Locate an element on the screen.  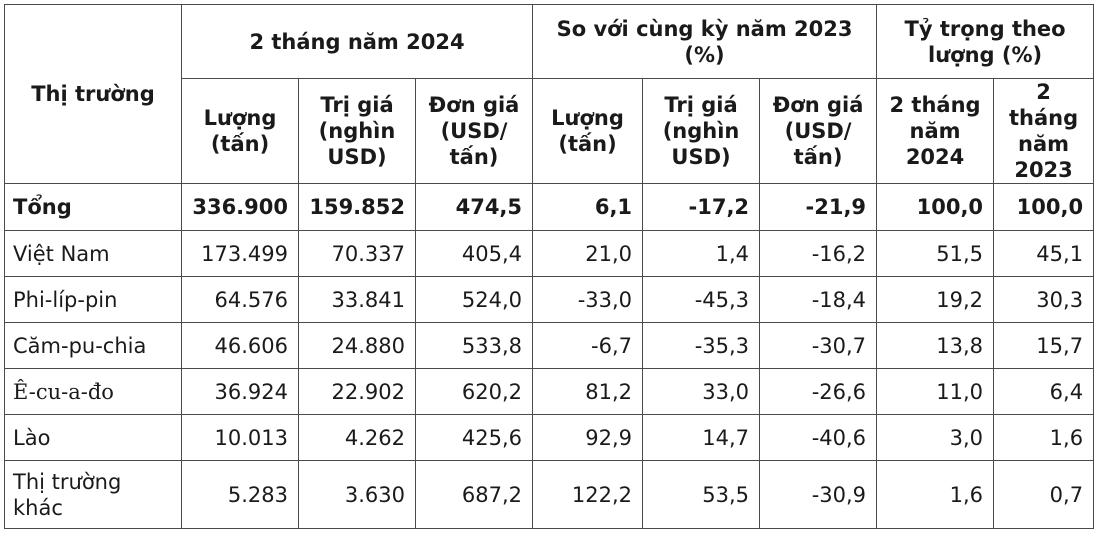
group-header-share: Tỷ trọng theo lượng (%) is located at coordinates (985, 41).